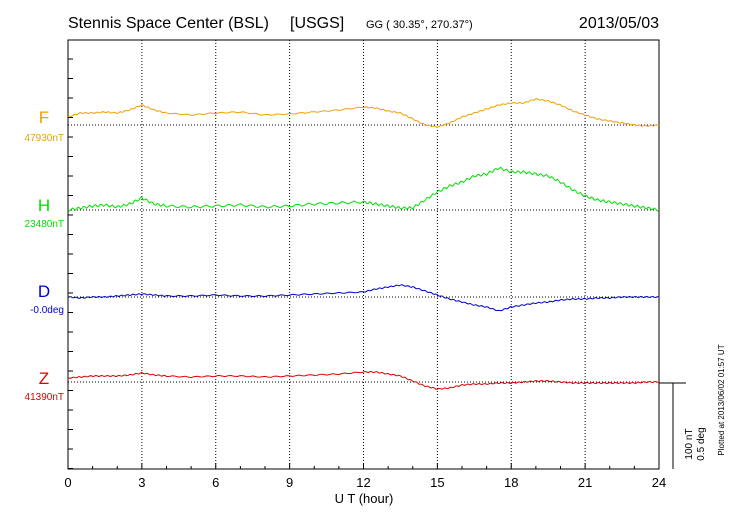 This screenshot has width=730, height=520. I want to click on series-letter-F: F, so click(44, 117).